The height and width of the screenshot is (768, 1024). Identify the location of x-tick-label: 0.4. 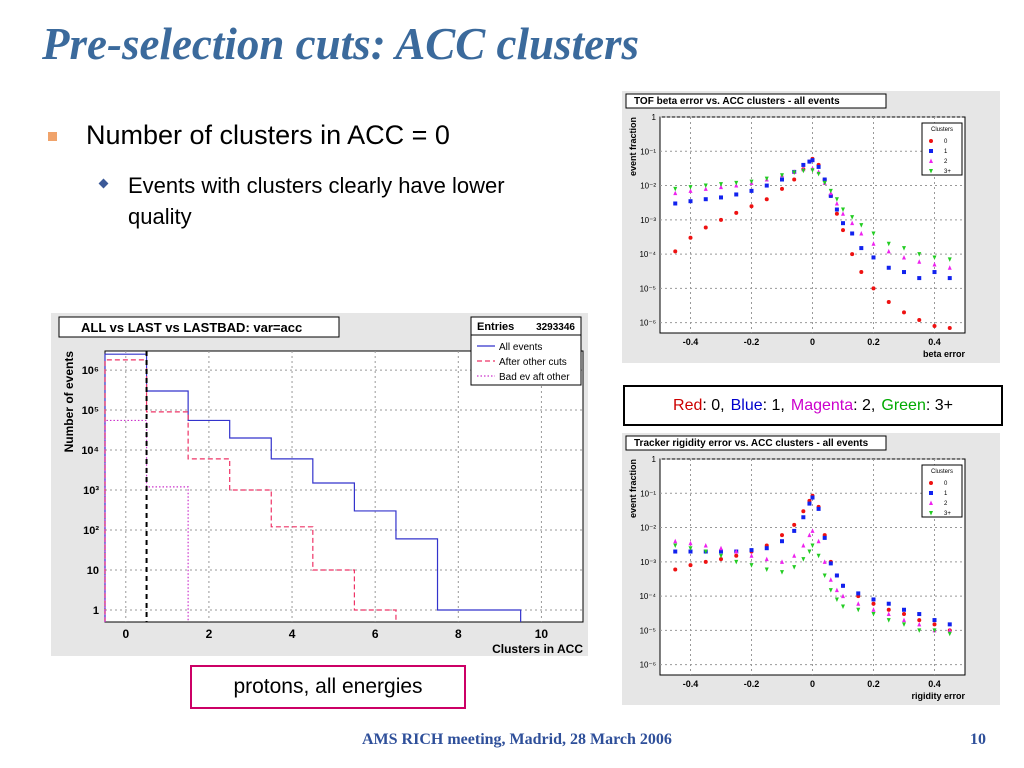
(934, 342).